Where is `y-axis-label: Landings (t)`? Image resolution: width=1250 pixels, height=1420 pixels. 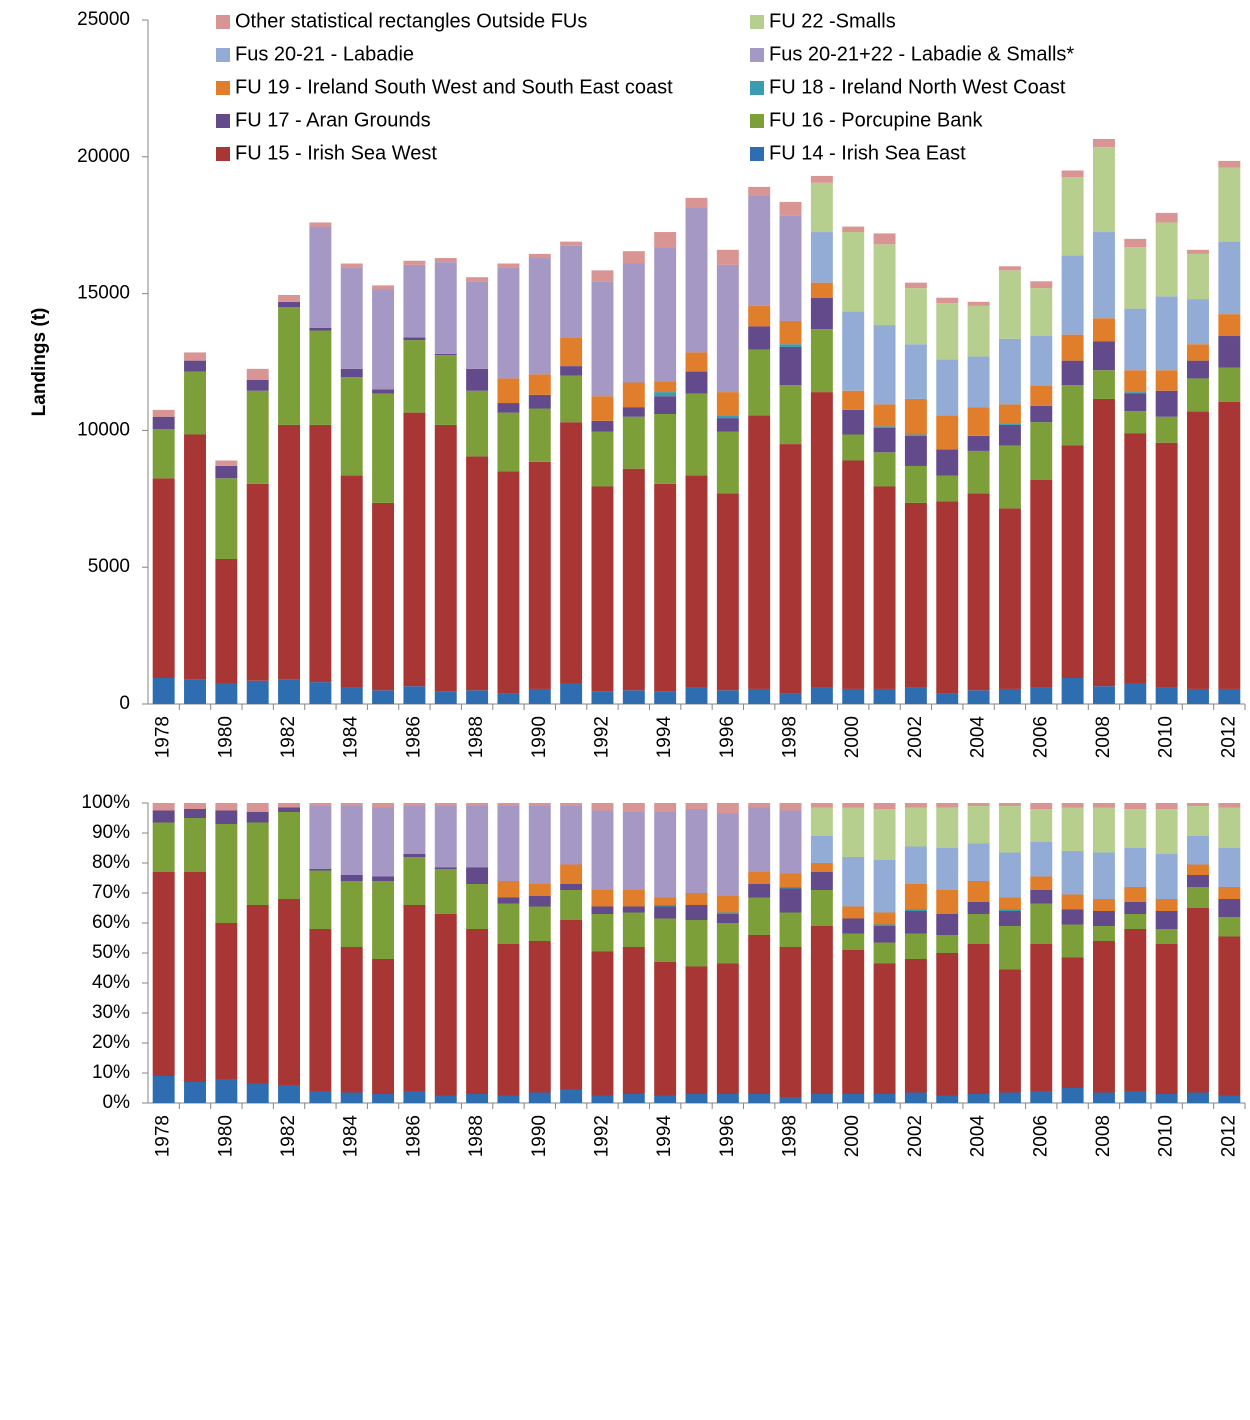 y-axis-label: Landings (t) is located at coordinates (39, 362).